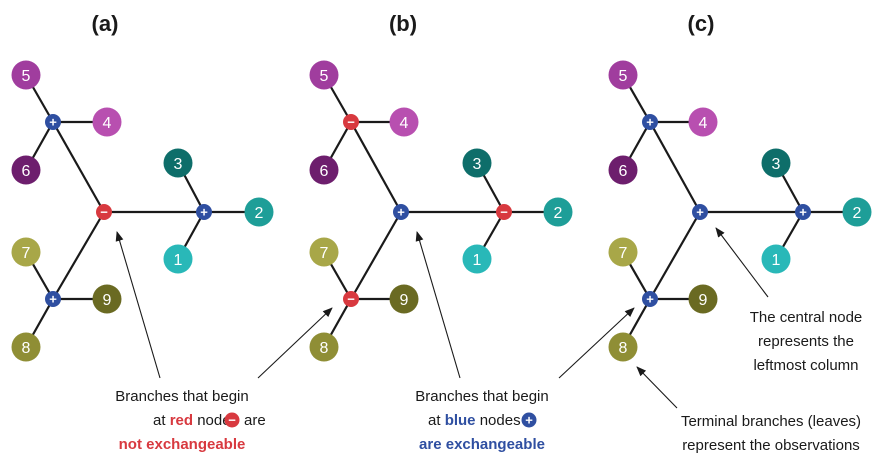 The height and width of the screenshot is (457, 882). What do you see at coordinates (474, 420) in the screenshot?
I see `svg-text: at blue nodes` at bounding box center [474, 420].